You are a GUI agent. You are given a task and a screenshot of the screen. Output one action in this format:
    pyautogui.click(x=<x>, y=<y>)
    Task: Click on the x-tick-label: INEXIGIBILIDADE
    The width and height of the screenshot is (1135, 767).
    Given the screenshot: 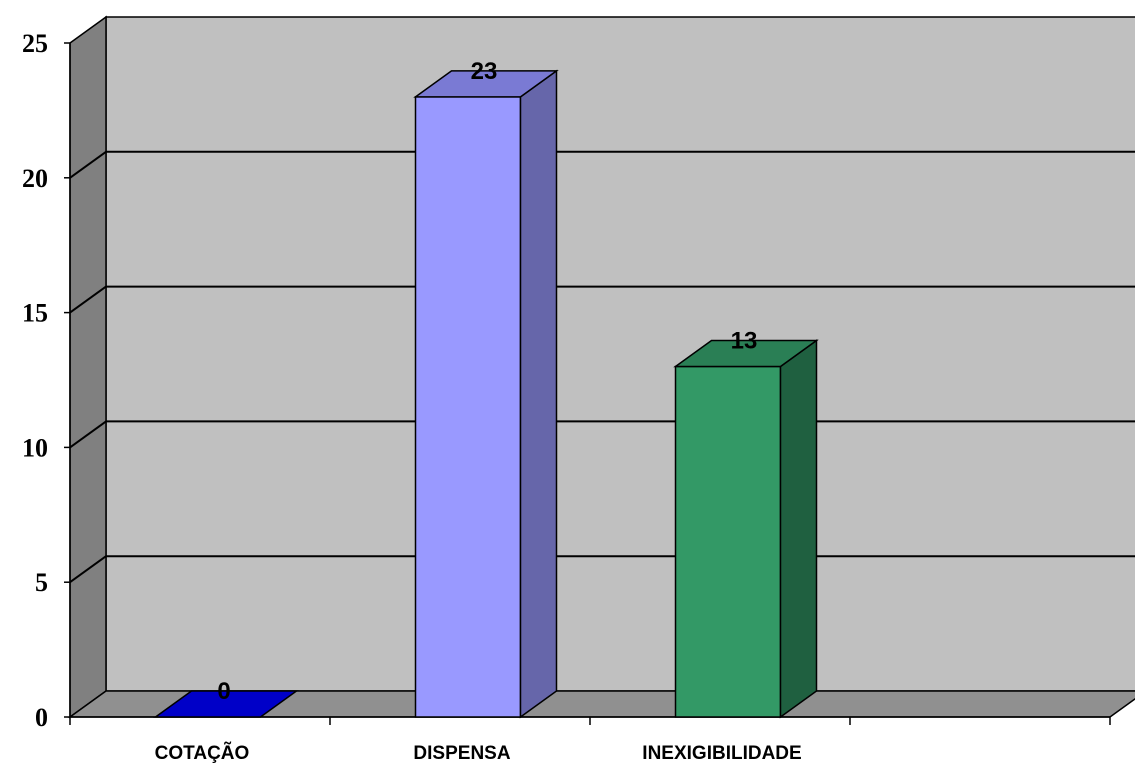 What is the action you would take?
    pyautogui.click(x=721, y=753)
    